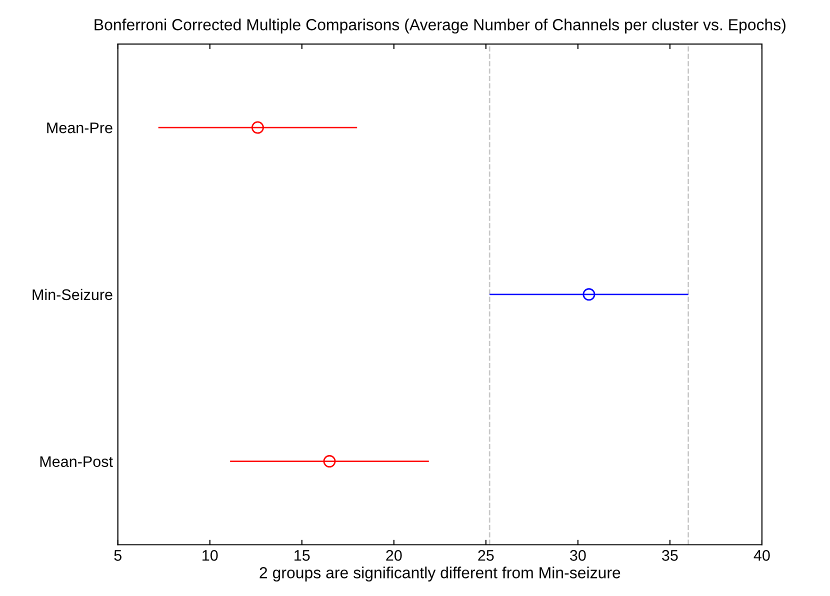  What do you see at coordinates (79, 128) in the screenshot?
I see `y-tick-label: Mean-Pre` at bounding box center [79, 128].